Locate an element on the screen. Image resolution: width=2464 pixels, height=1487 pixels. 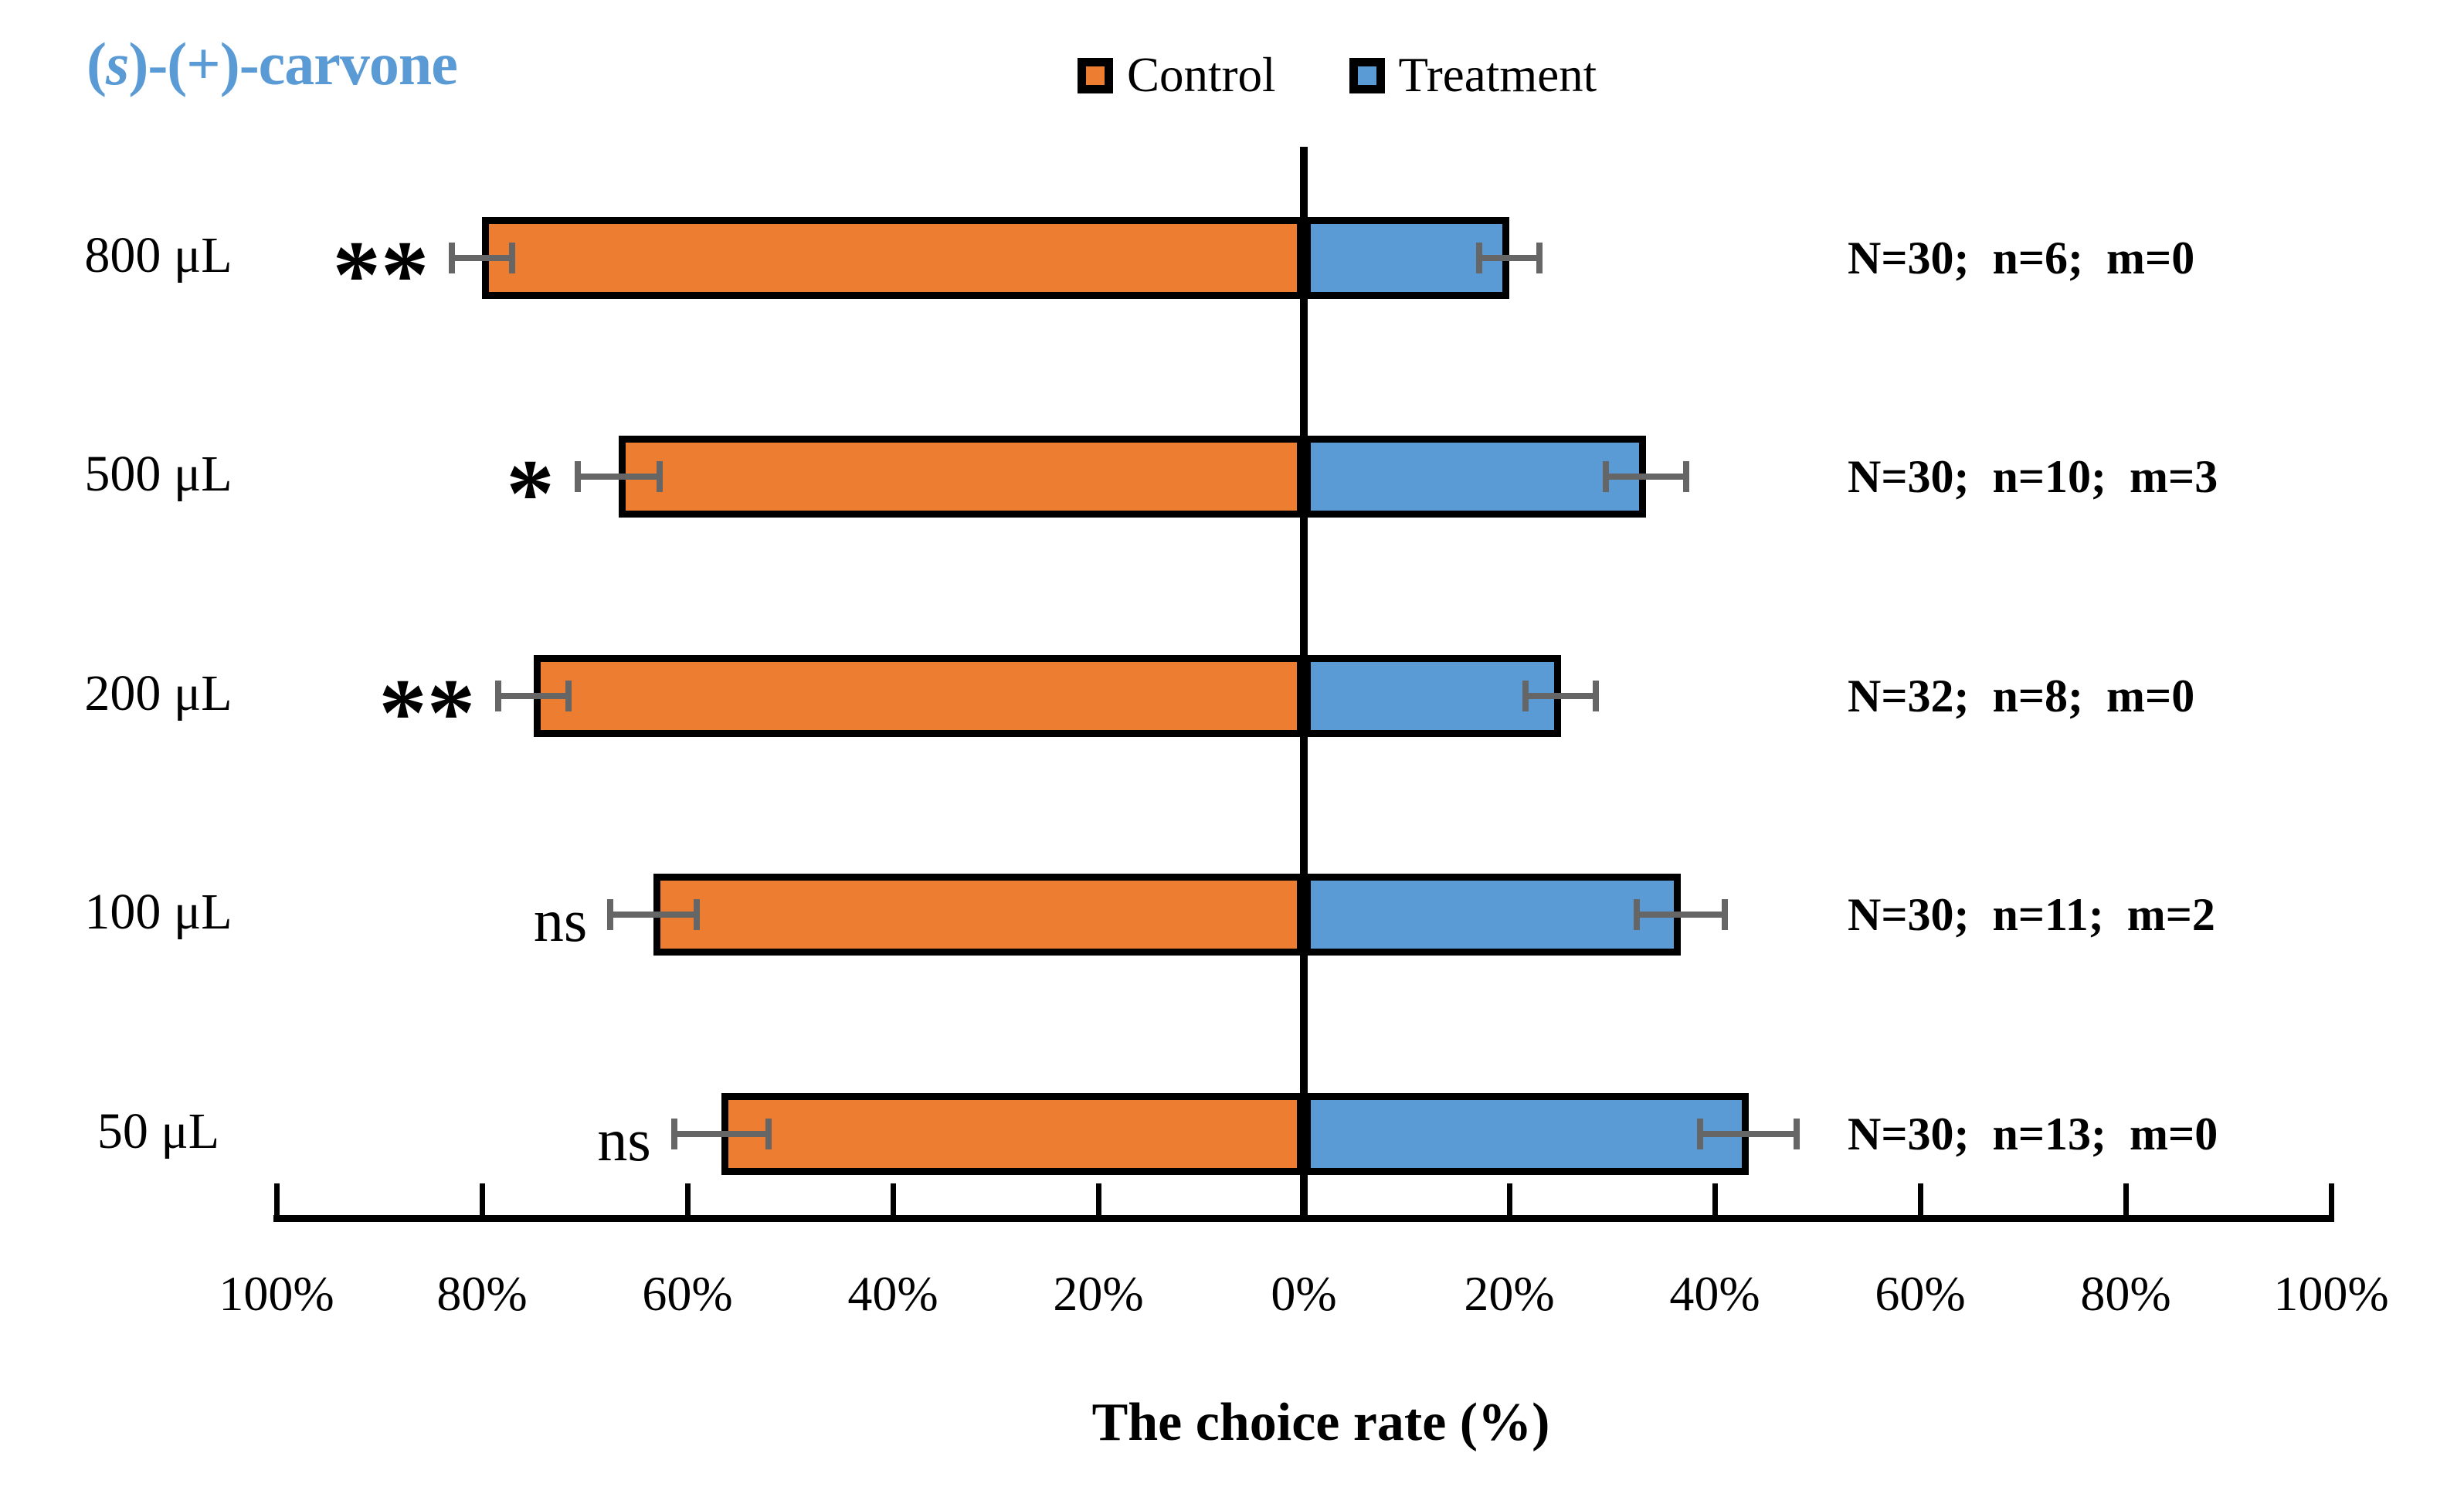
legend-item-control: Control is located at coordinates (1177, 75).